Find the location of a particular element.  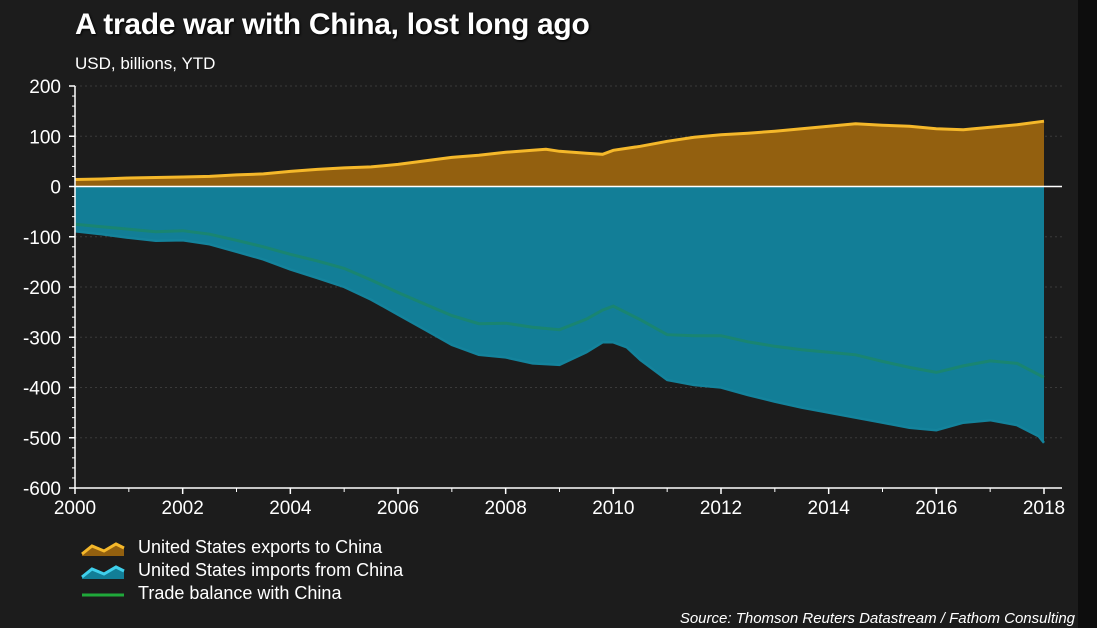

x-tick-label: 2008 is located at coordinates (506, 508).